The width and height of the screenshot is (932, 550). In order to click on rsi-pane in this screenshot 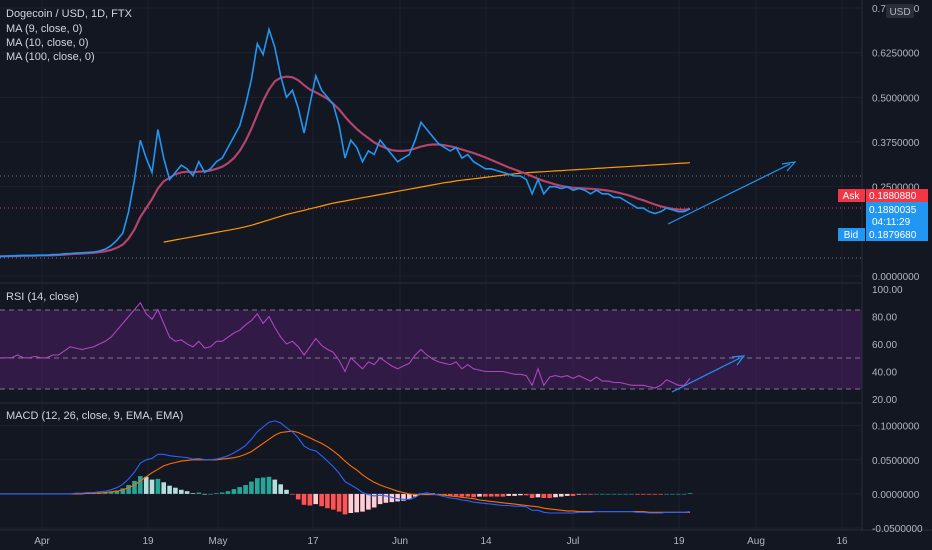, I will do `click(431, 345)`.